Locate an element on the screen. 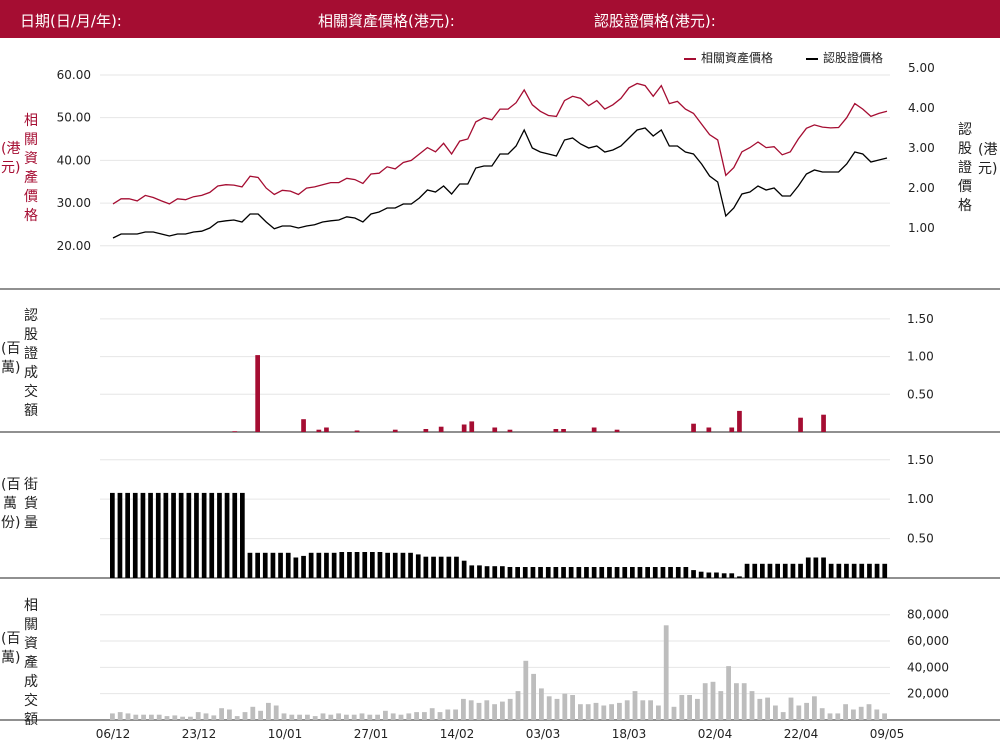  left-price-tick-label: 40.00 is located at coordinates (74, 160).